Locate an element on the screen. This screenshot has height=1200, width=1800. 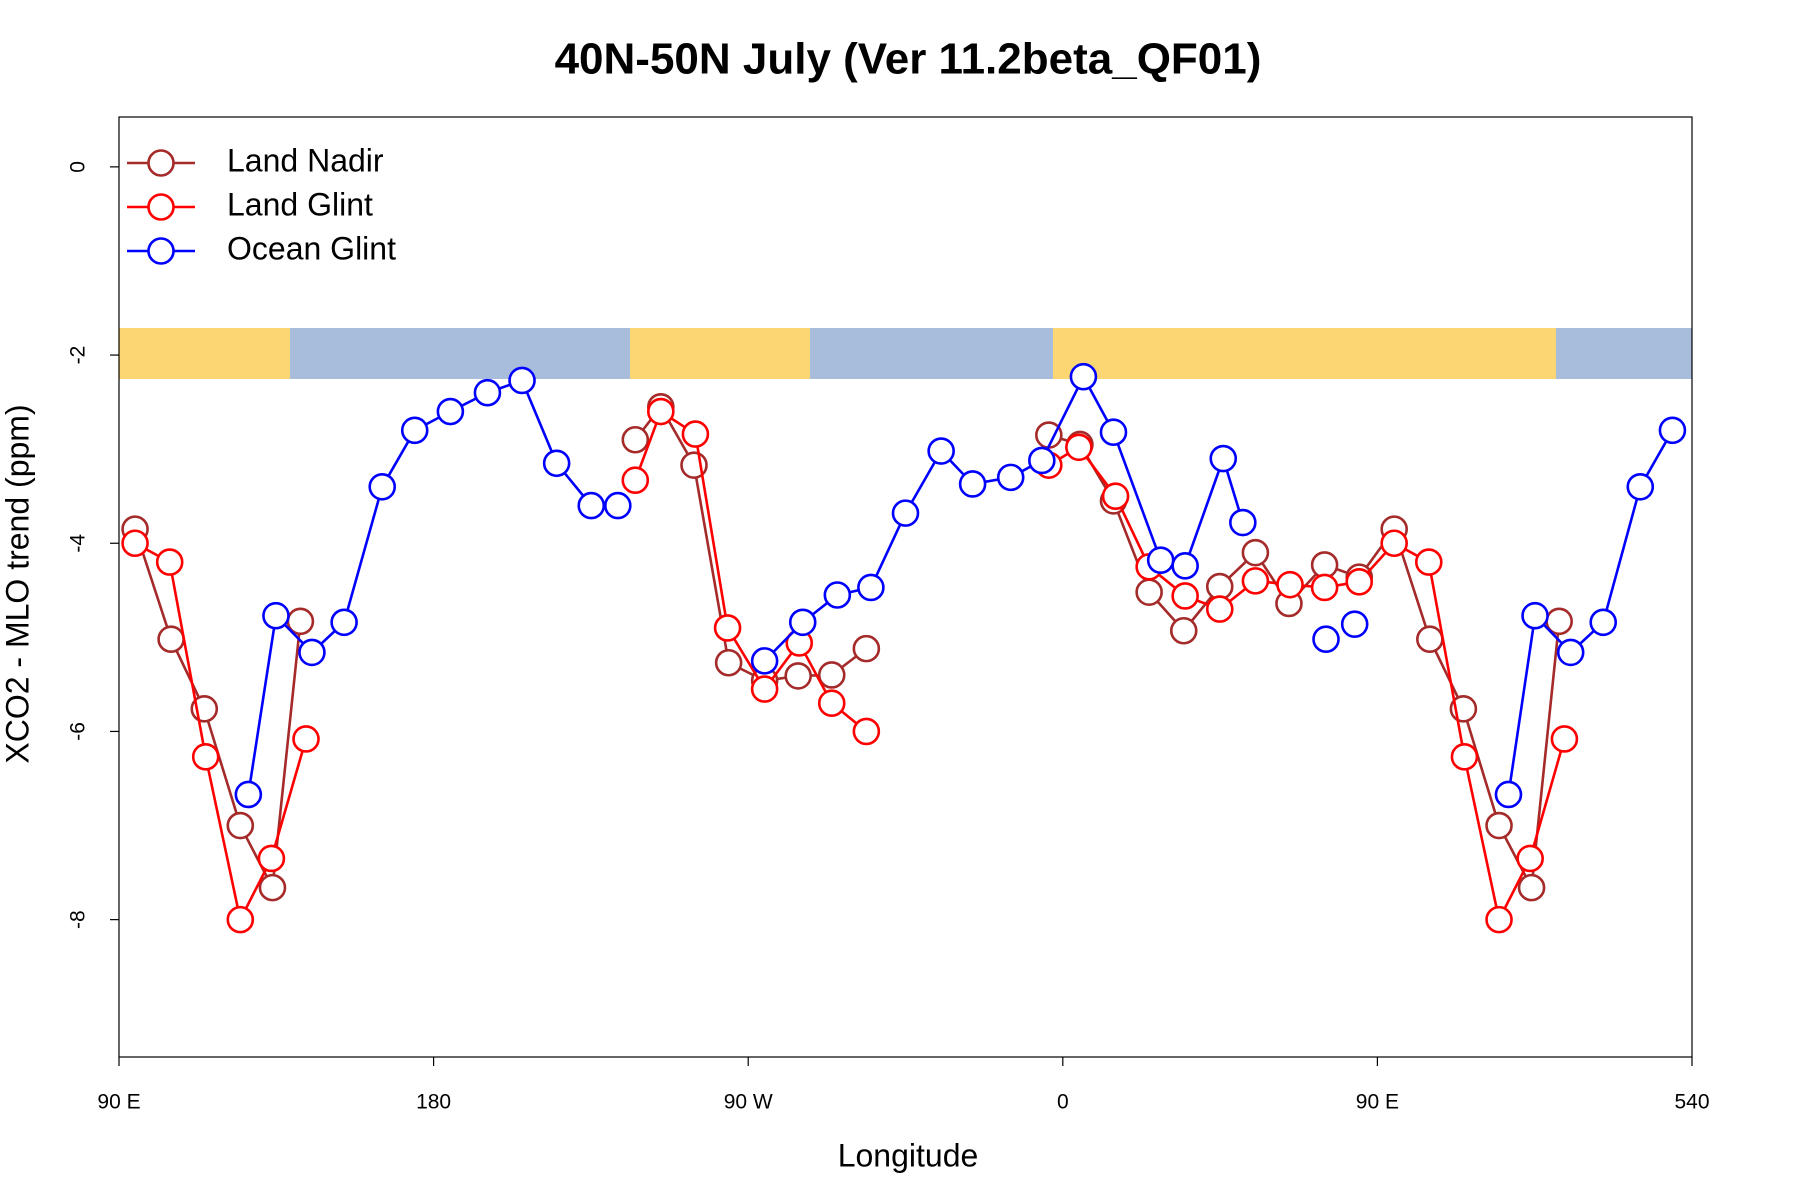
x-tick-label: 540 is located at coordinates (1691, 1102).